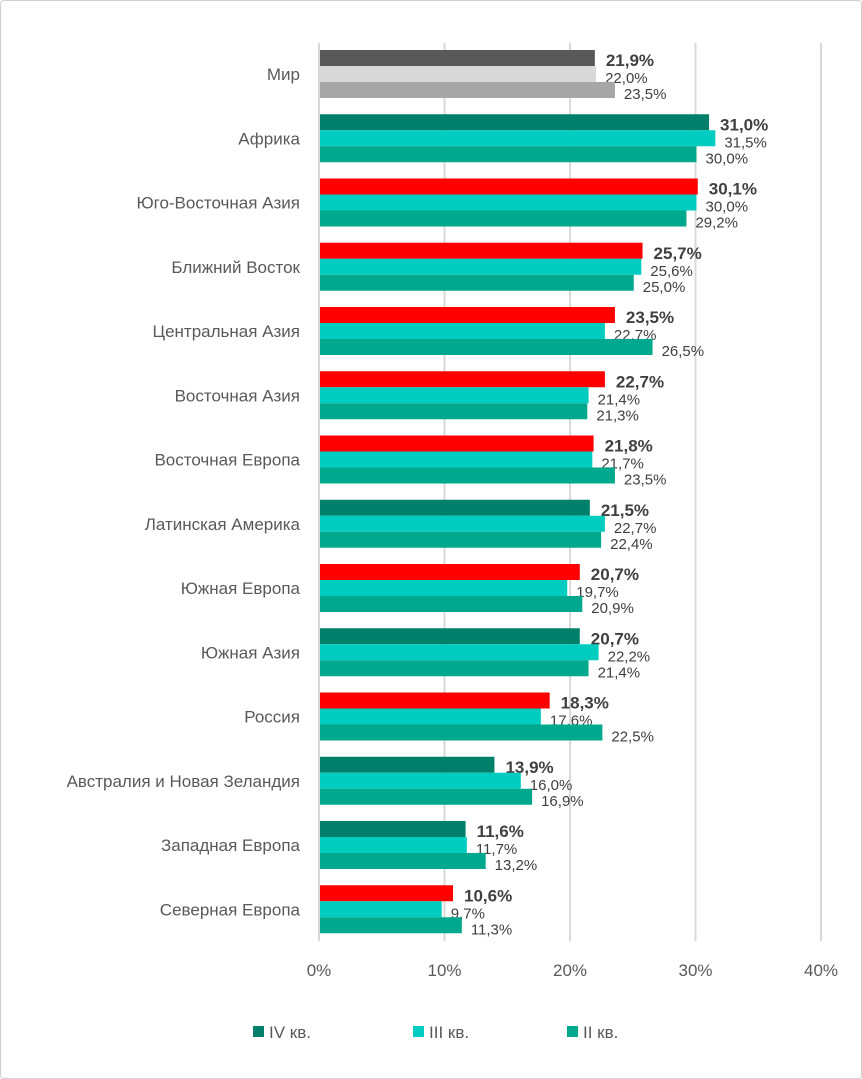  Describe the element at coordinates (671, 271) in the screenshot. I see `data-label: 25,6%` at that location.